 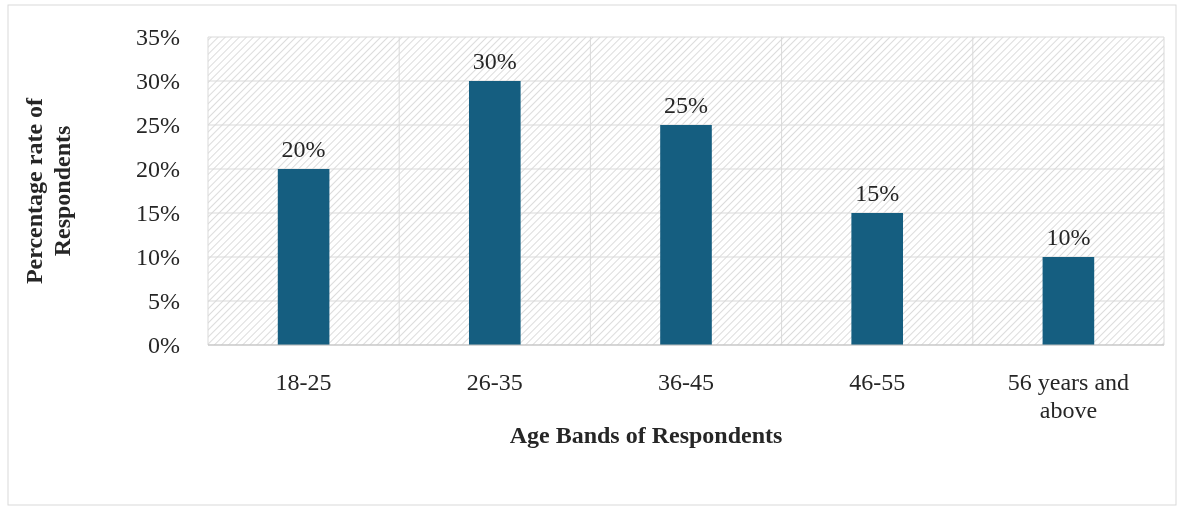 I want to click on y-tick-label: 20%, so click(x=158, y=169).